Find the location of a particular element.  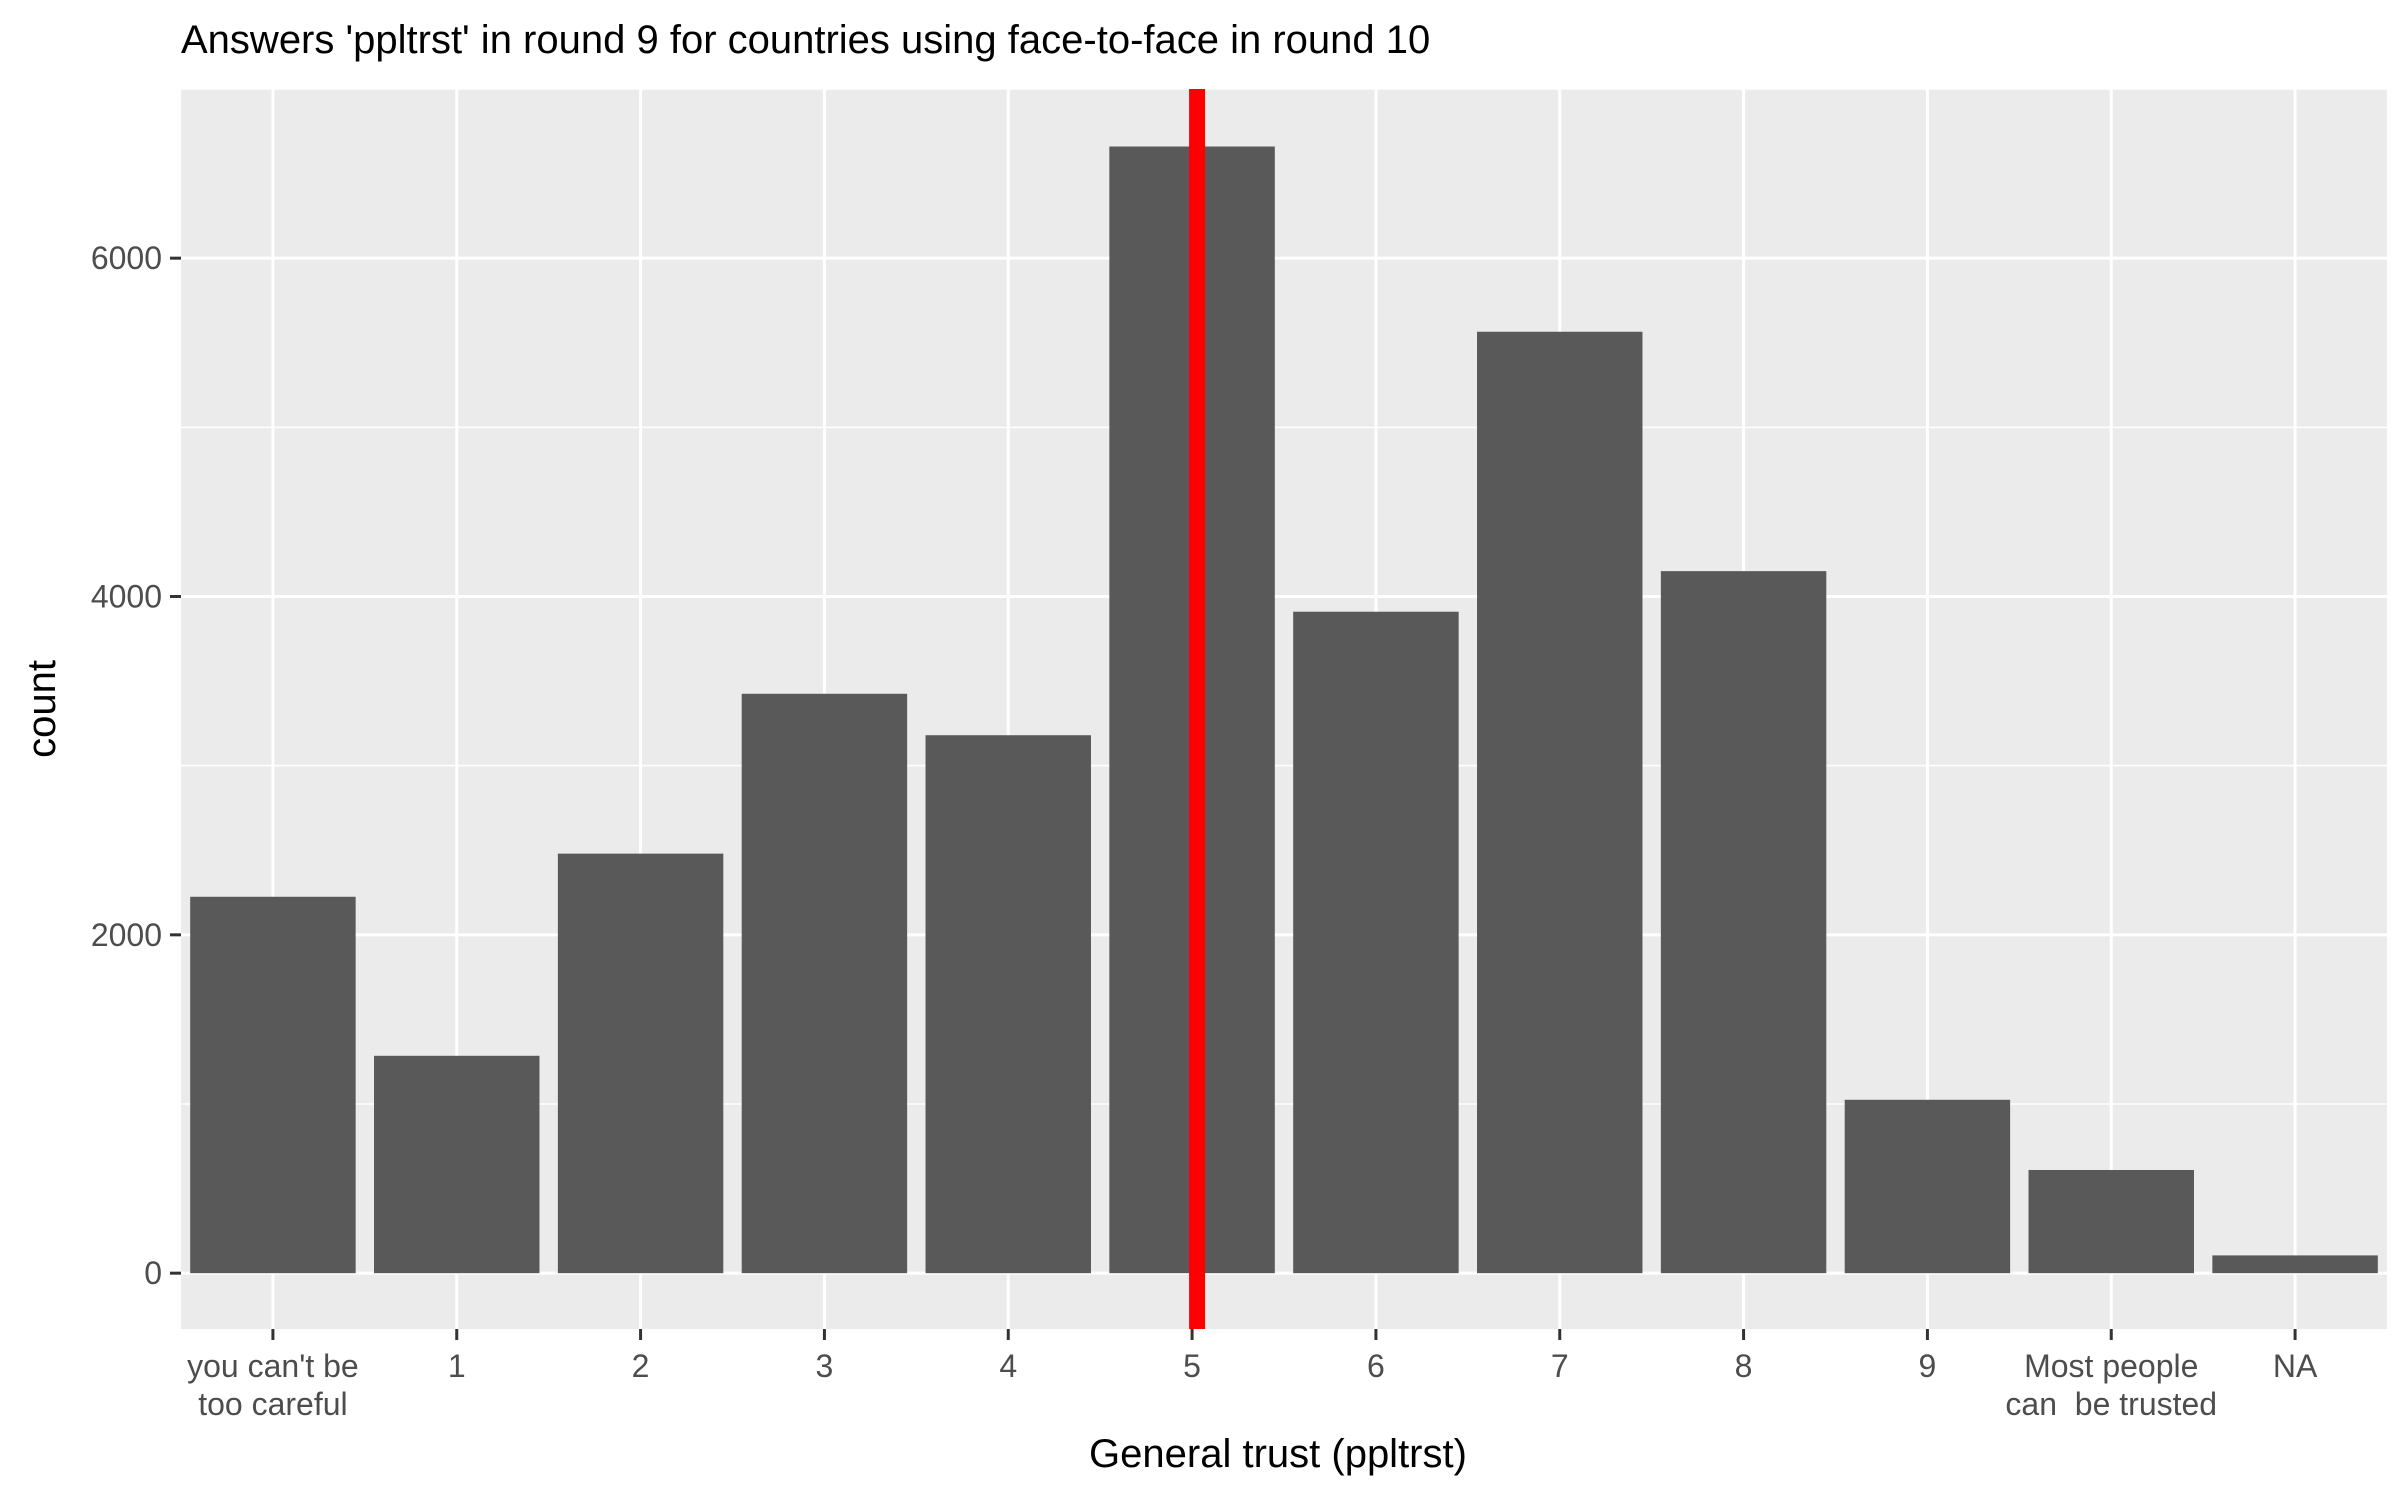

x-tick-label: NA is located at coordinates (2295, 1366).